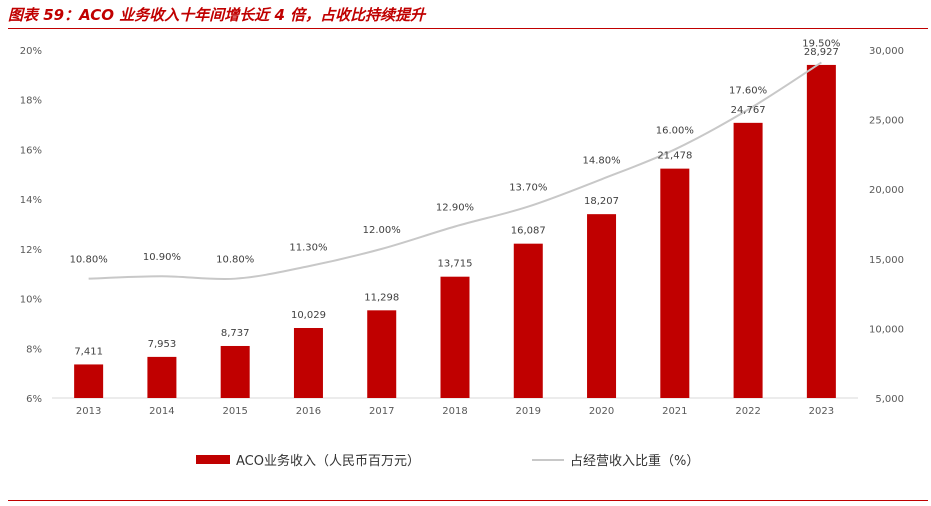 This screenshot has height=506, width=931. I want to click on legend-item-share: 占经营收入比重（%）, so click(615, 459).